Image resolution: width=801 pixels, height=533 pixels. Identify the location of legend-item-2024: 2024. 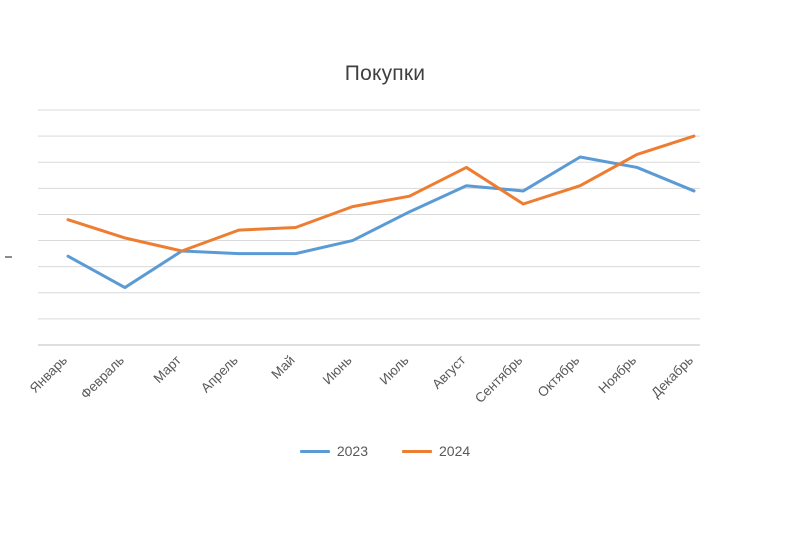
(436, 451).